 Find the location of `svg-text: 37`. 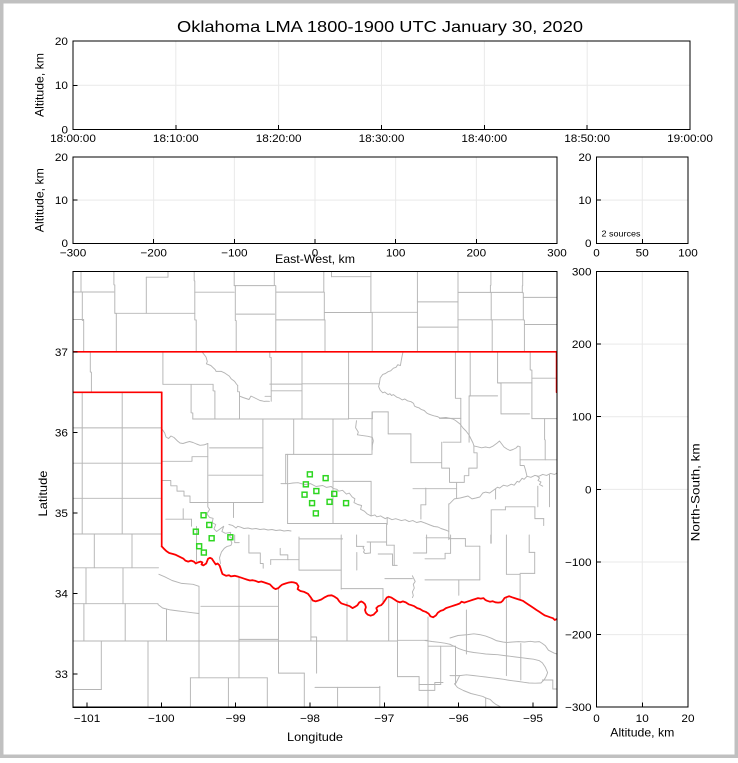

svg-text: 37 is located at coordinates (61, 353).